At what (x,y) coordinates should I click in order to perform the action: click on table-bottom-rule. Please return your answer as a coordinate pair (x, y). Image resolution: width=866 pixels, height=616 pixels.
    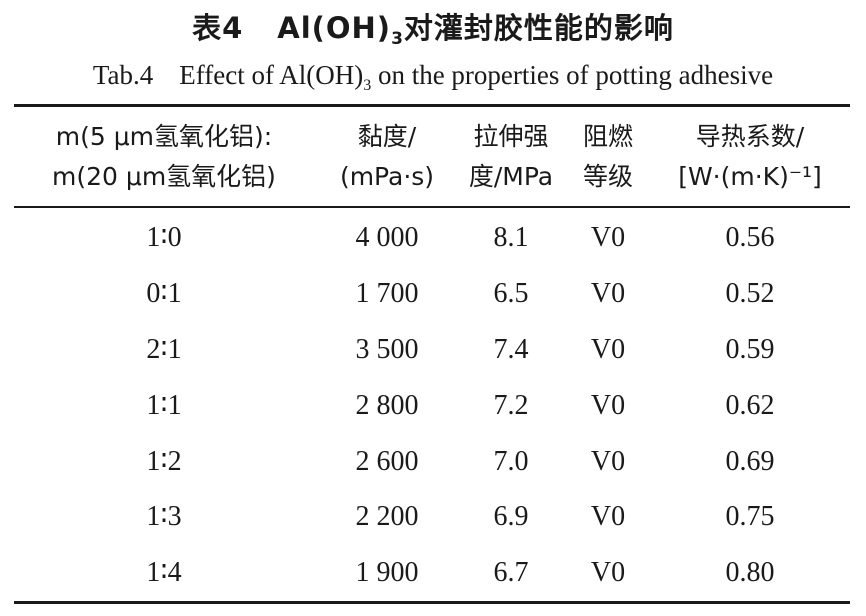
    Looking at the image, I should click on (432, 602).